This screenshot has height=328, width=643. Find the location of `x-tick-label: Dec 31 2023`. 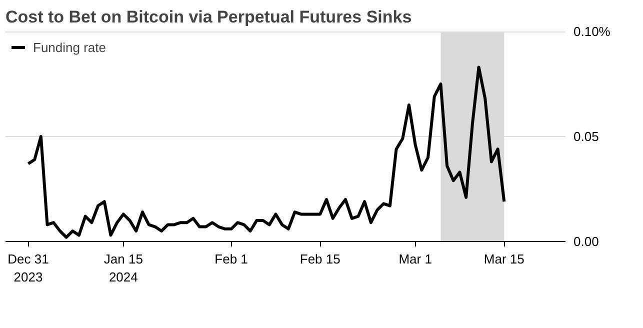

x-tick-label: Dec 31 2023 is located at coordinates (28, 268).